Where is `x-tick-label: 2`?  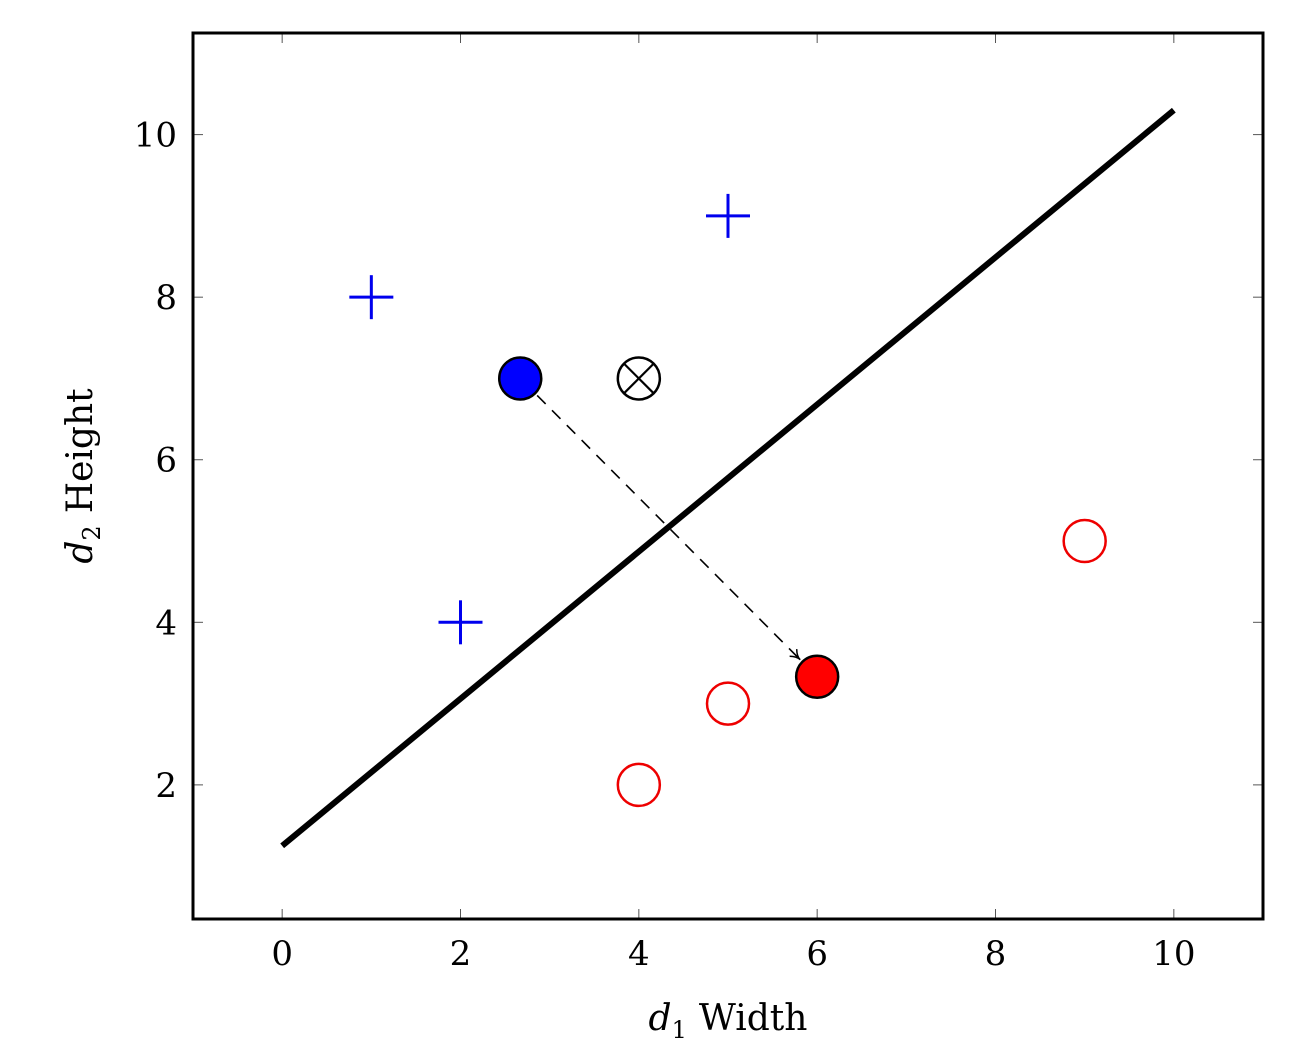
x-tick-label: 2 is located at coordinates (461, 954).